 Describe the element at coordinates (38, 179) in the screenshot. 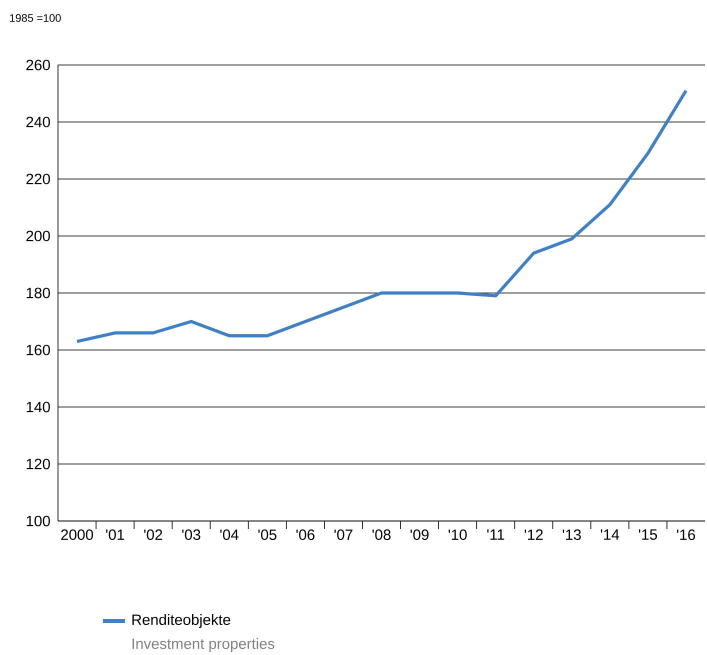

I see `y-tick-label: 220` at that location.